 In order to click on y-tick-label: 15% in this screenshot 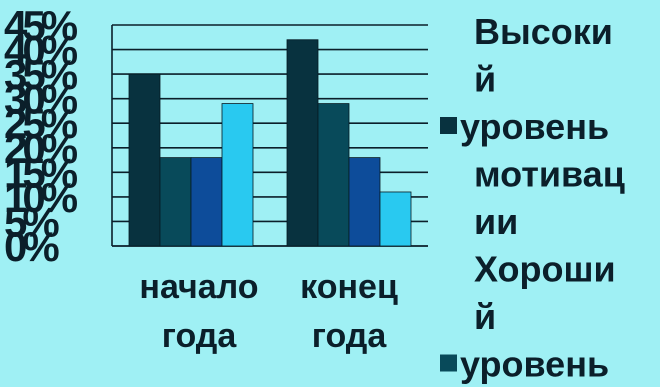, I will do `click(41, 172)`.